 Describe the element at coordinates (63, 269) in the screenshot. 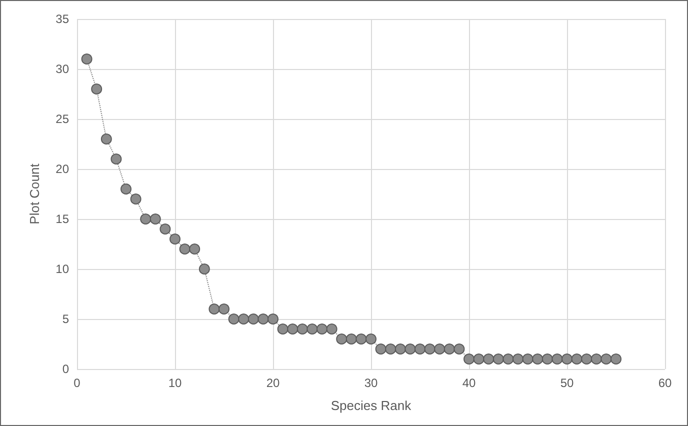

I see `y-tick-label: 10` at that location.